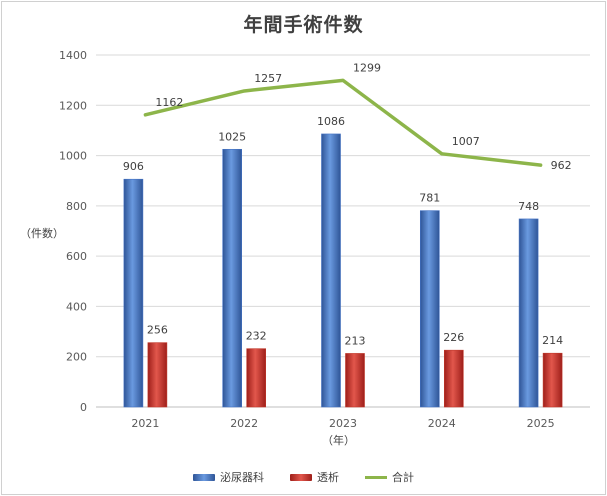  What do you see at coordinates (561, 165) in the screenshot?
I see `total-data-label: 962` at bounding box center [561, 165].